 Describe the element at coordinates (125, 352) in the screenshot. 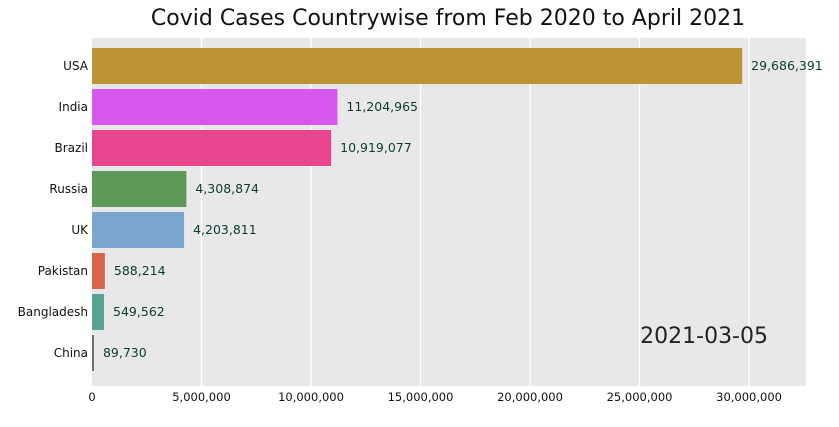

I see `value-label: 89,730` at that location.